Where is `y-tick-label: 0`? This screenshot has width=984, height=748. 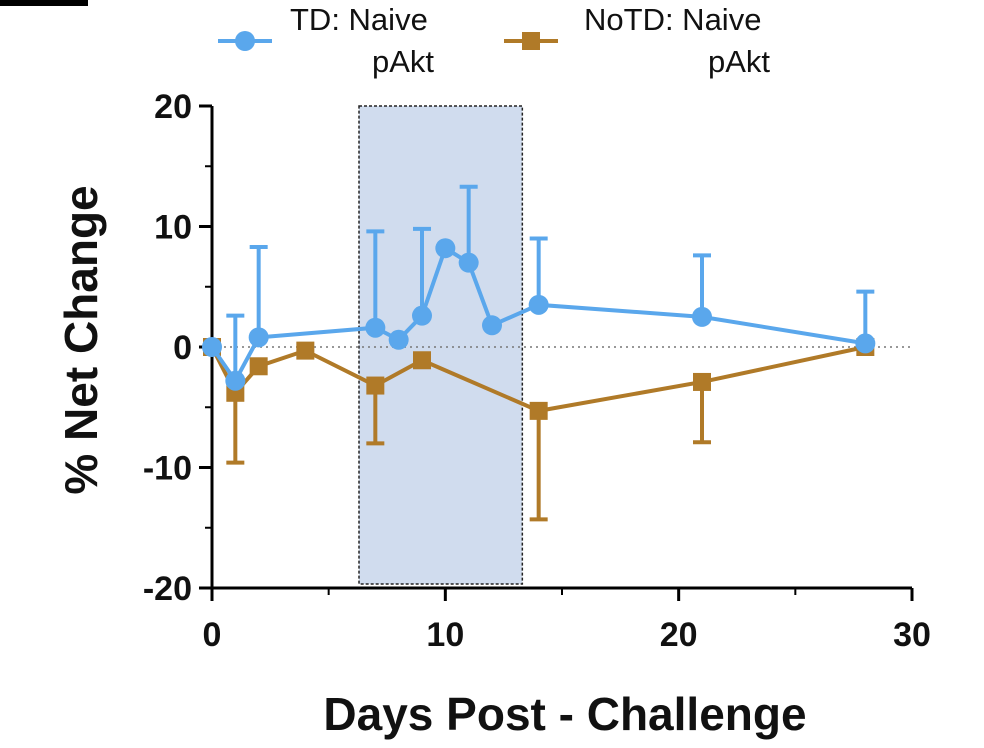
y-tick-label: 0 is located at coordinates (182, 348).